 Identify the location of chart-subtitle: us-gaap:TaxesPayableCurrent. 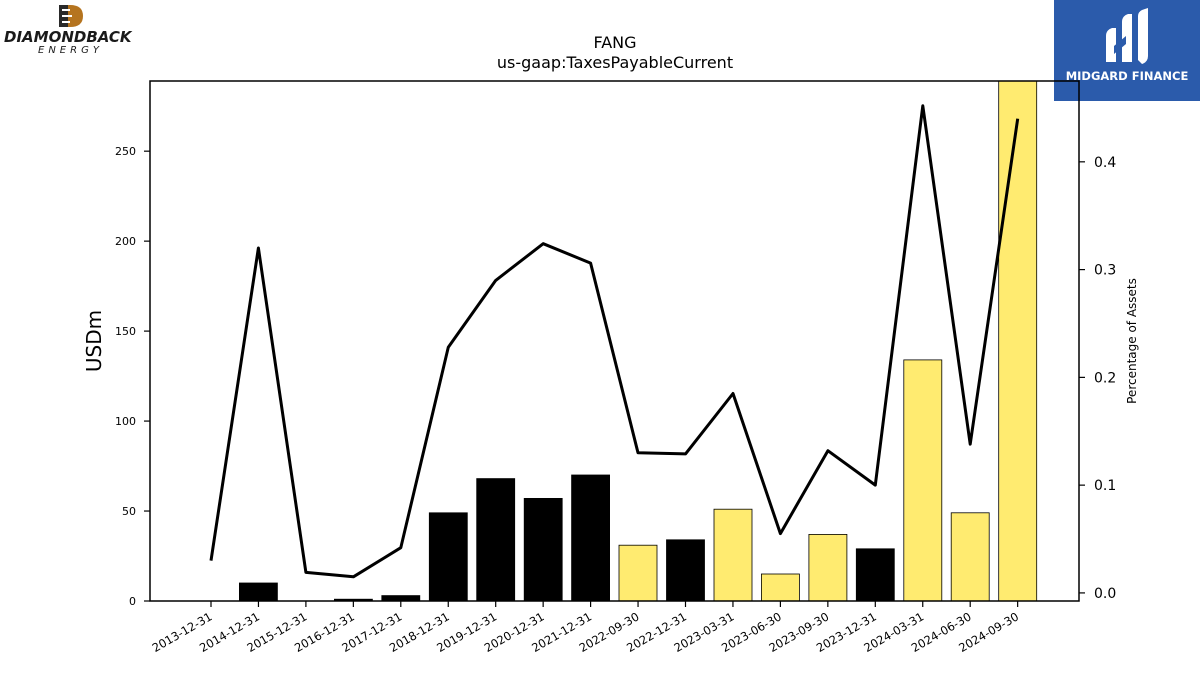
(615, 62).